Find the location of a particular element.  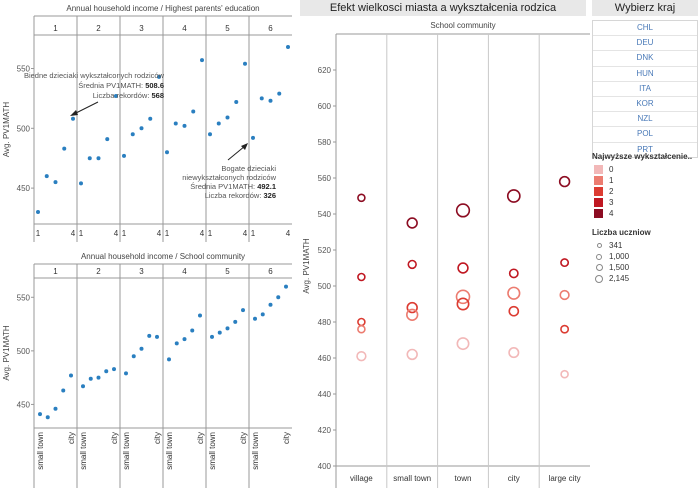

y-axis-label: Avg. PV1MATH is located at coordinates (6, 353).